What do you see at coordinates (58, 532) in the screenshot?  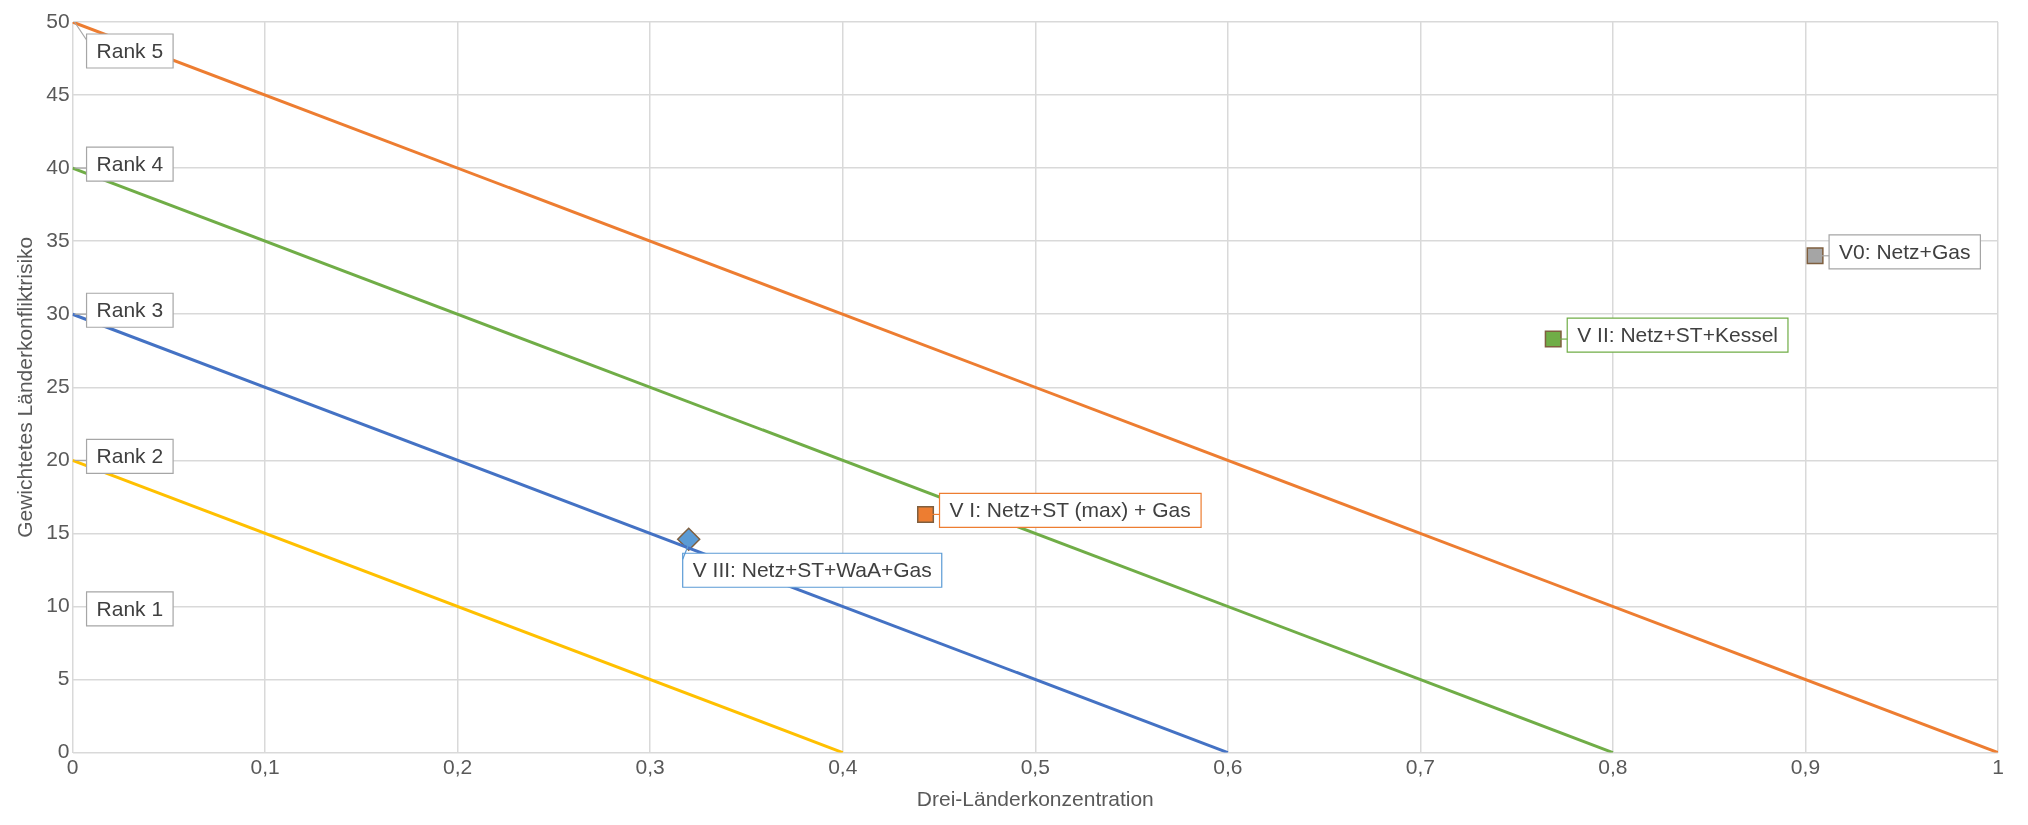 I see `y-tick-label: 15` at bounding box center [58, 532].